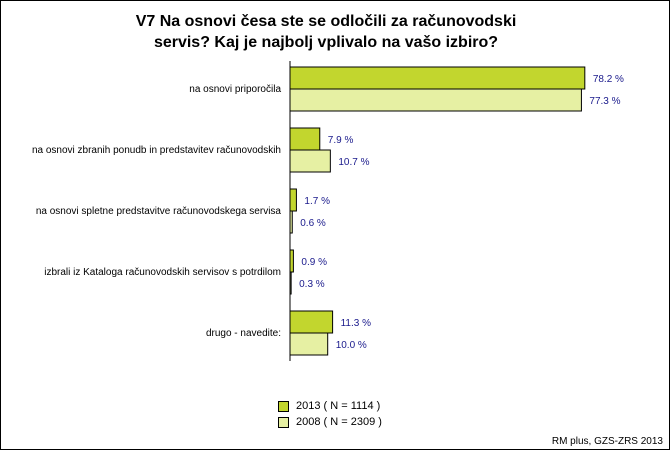  Describe the element at coordinates (317, 201) in the screenshot. I see `bar-value-label: 1.7 %` at that location.